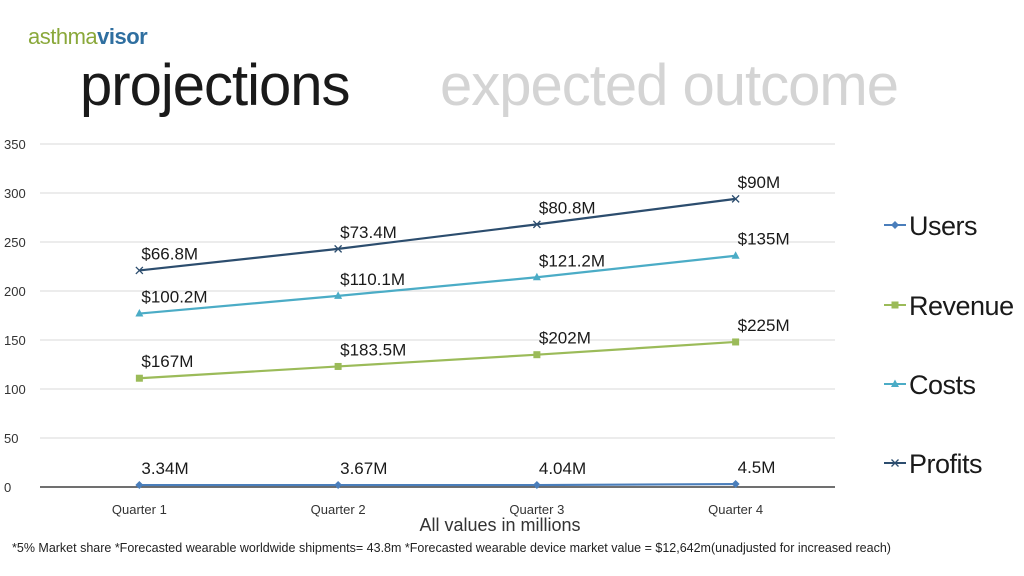 The height and width of the screenshot is (576, 1024). What do you see at coordinates (215, 85) in the screenshot?
I see `page-title: projections` at bounding box center [215, 85].